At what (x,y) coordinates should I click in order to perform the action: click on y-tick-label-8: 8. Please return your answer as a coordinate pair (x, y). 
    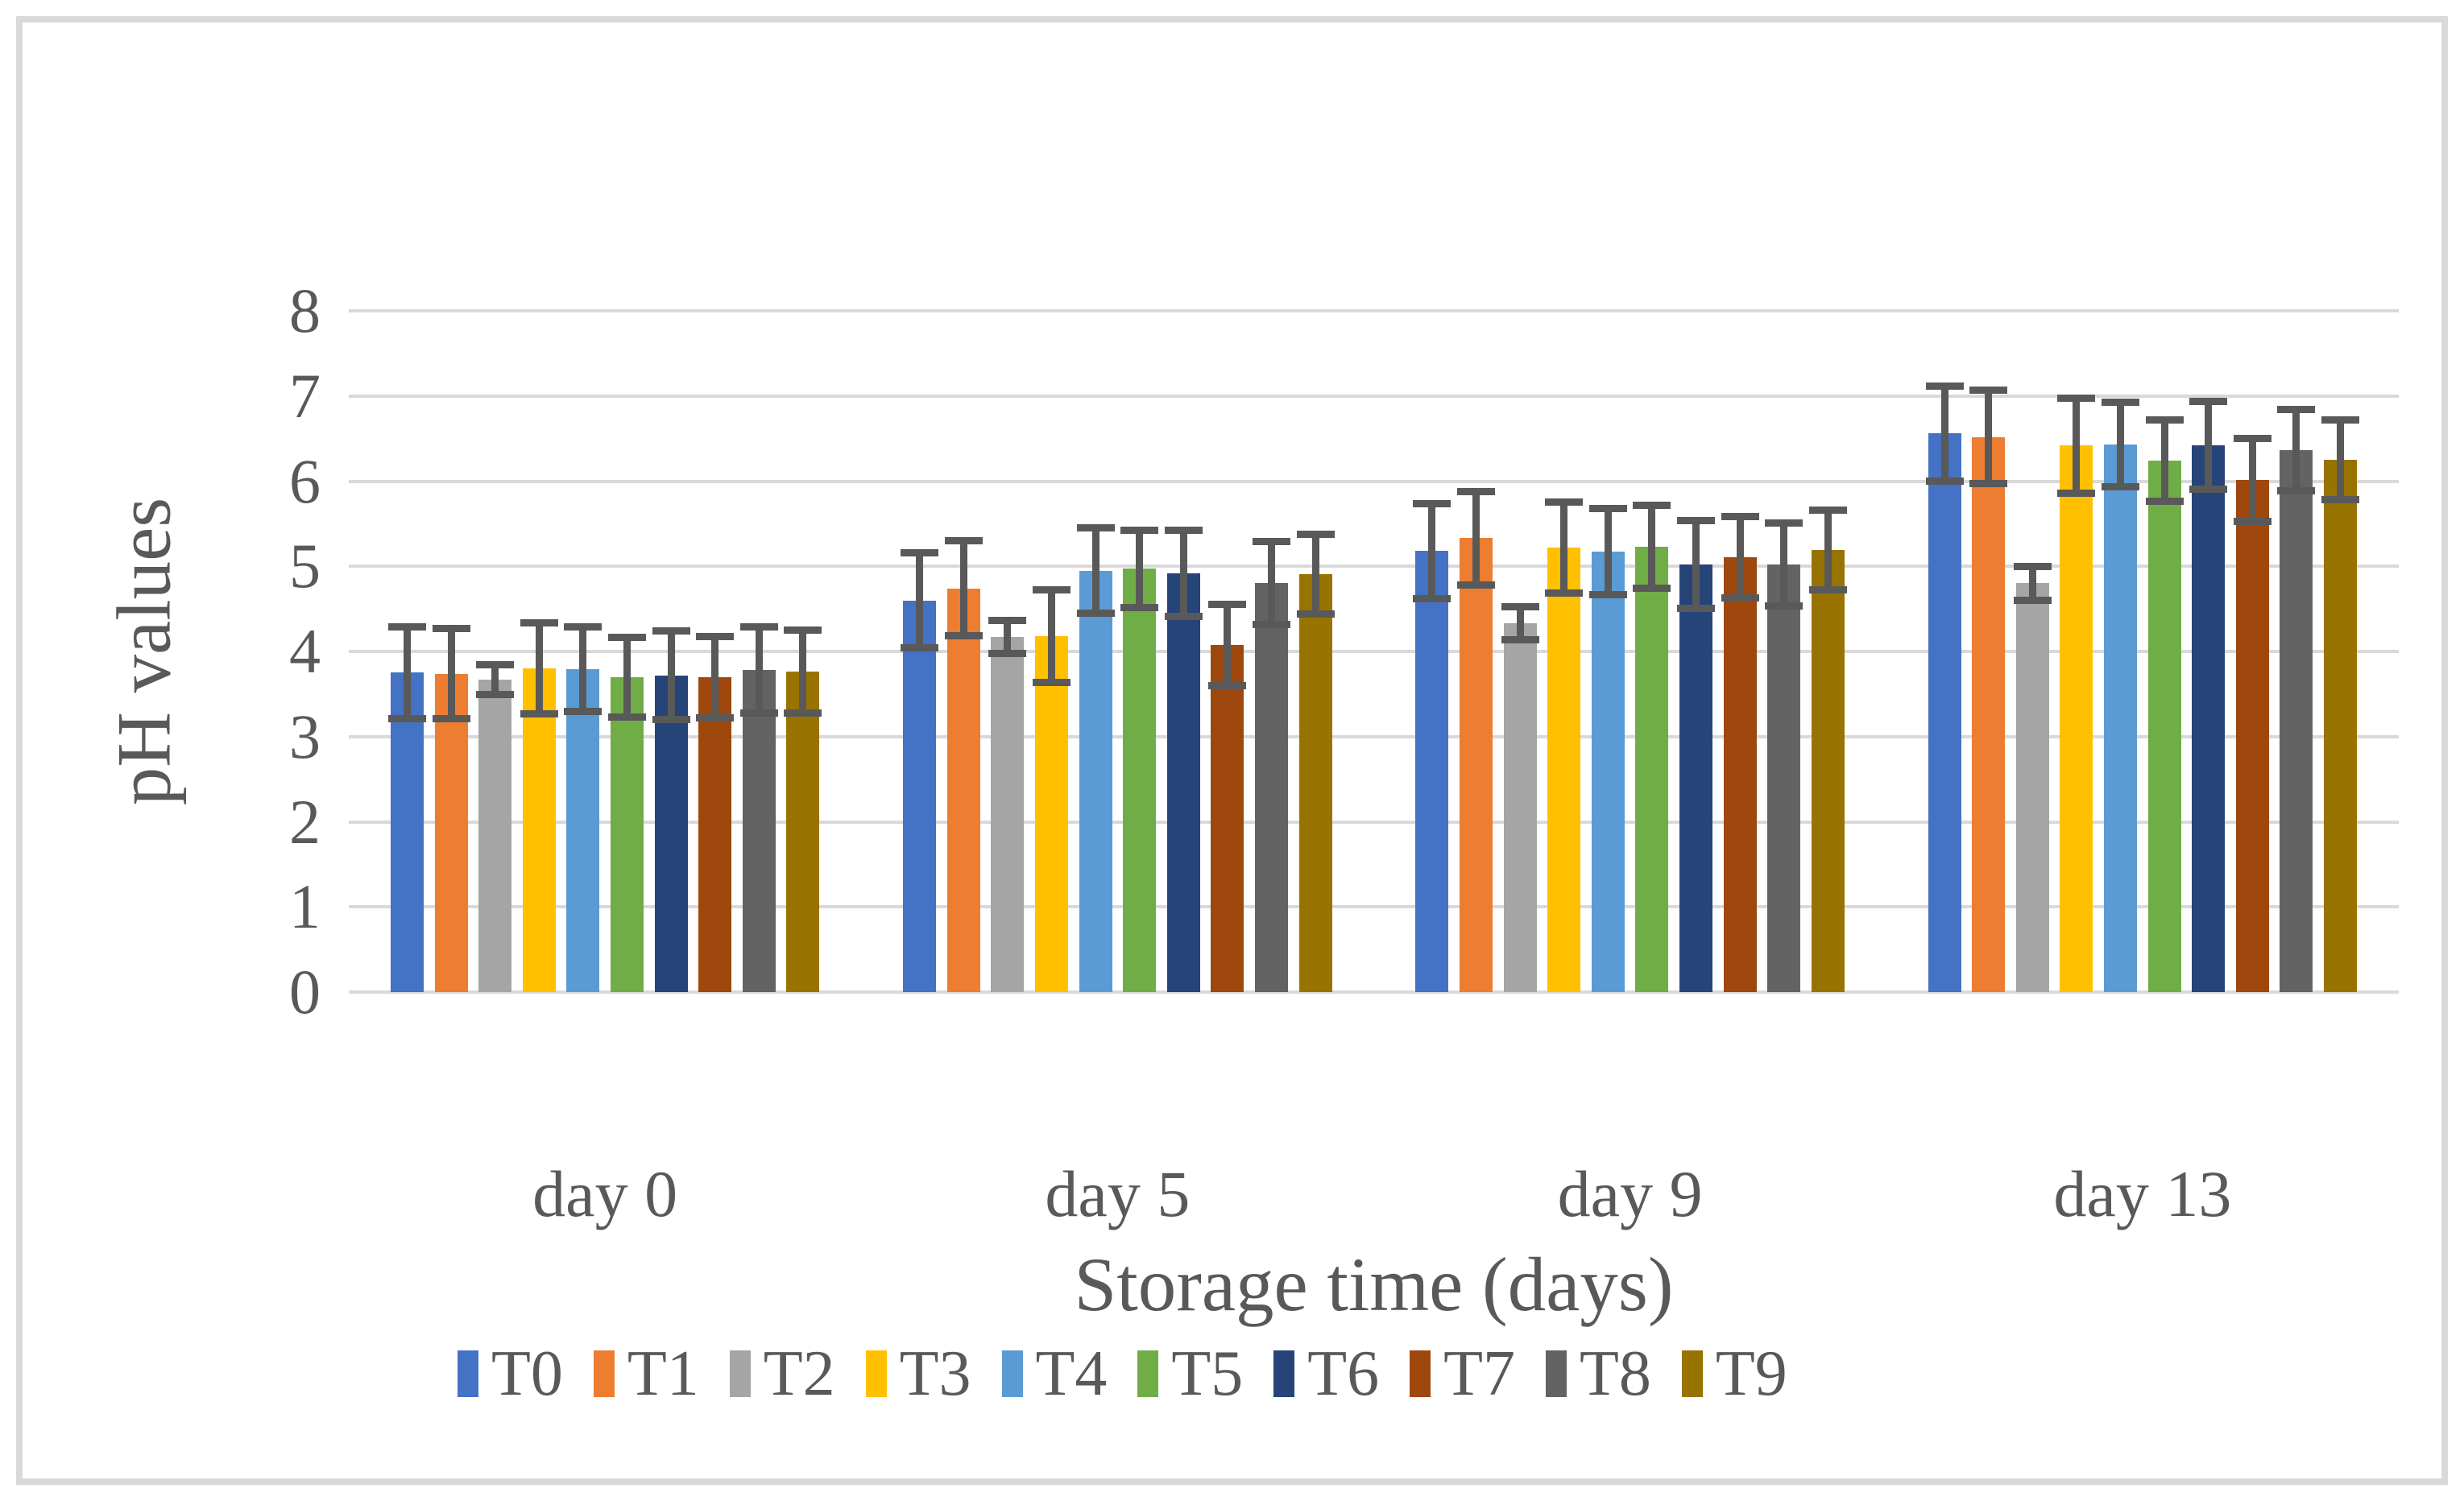
    Looking at the image, I should click on (305, 310).